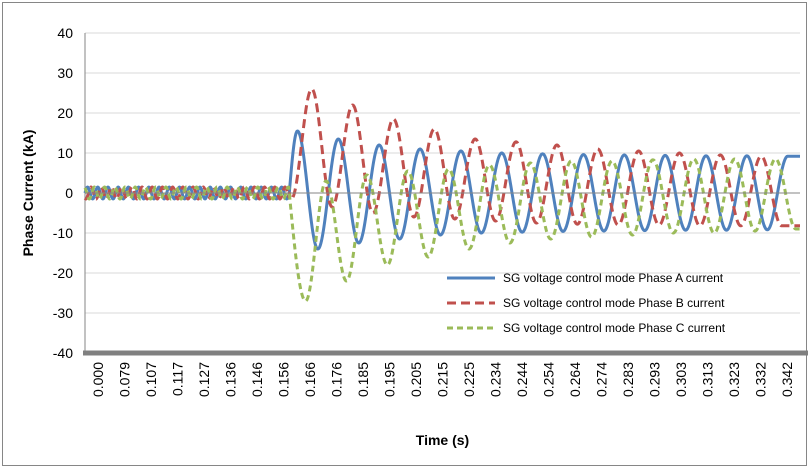 The width and height of the screenshot is (811, 470). I want to click on y-tick-label: -20, so click(63, 273).